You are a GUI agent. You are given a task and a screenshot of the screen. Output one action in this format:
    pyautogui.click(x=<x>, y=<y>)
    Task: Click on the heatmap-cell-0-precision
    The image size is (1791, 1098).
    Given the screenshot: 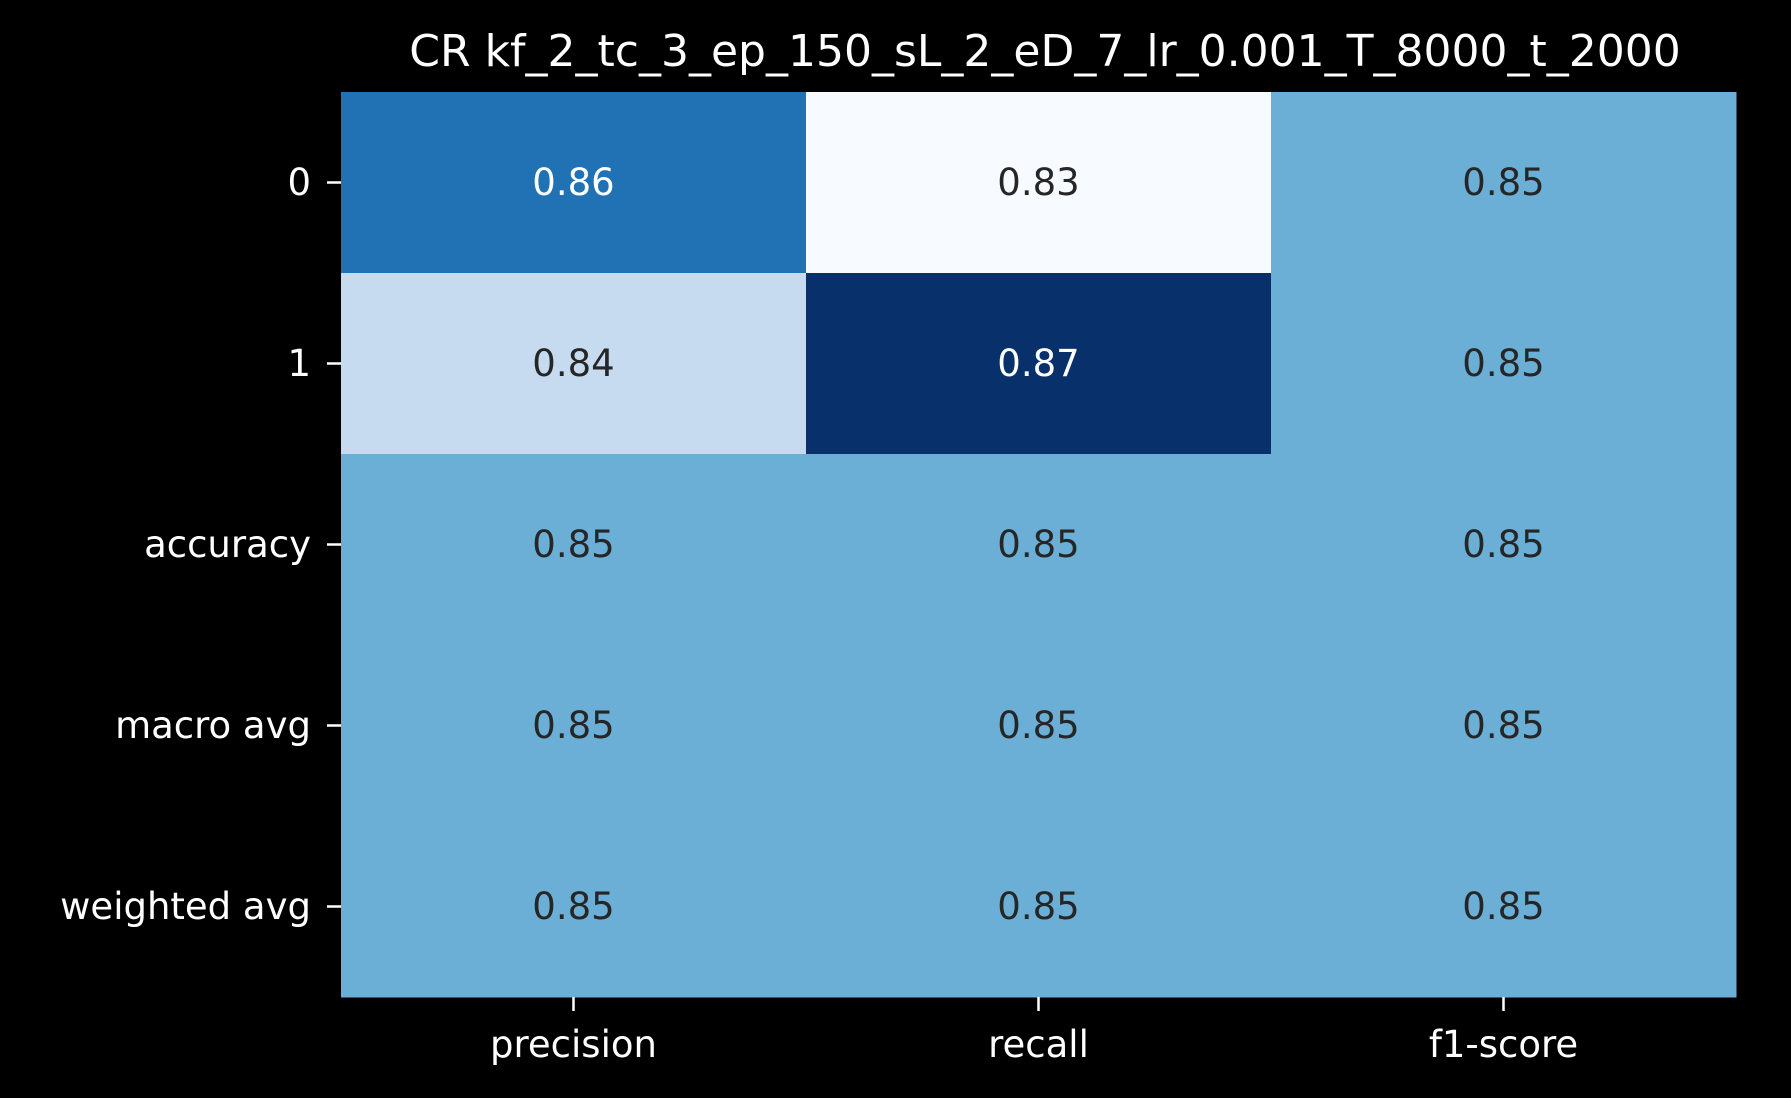 What is the action you would take?
    pyautogui.click(x=574, y=183)
    